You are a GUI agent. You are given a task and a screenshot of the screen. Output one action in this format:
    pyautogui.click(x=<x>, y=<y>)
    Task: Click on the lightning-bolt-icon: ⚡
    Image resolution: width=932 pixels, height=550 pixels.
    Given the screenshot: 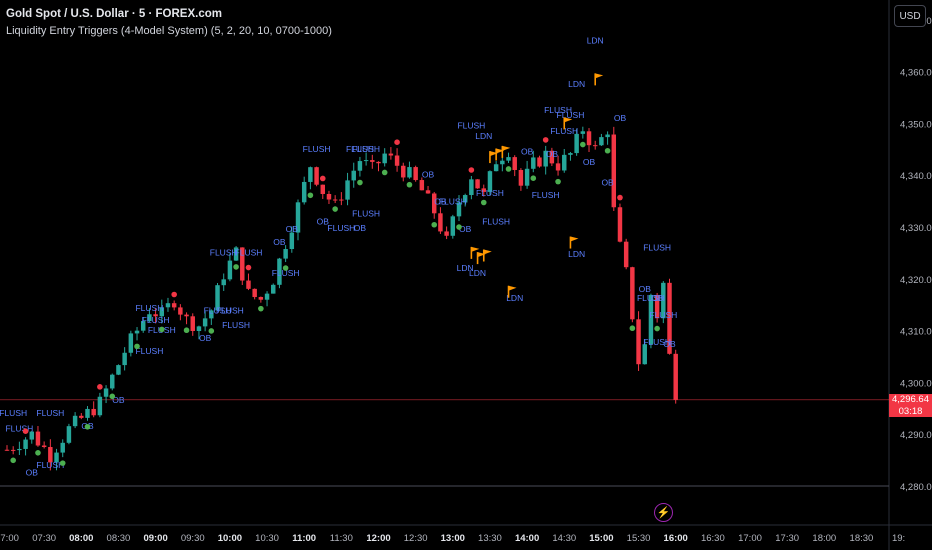 What is the action you would take?
    pyautogui.click(x=663, y=512)
    